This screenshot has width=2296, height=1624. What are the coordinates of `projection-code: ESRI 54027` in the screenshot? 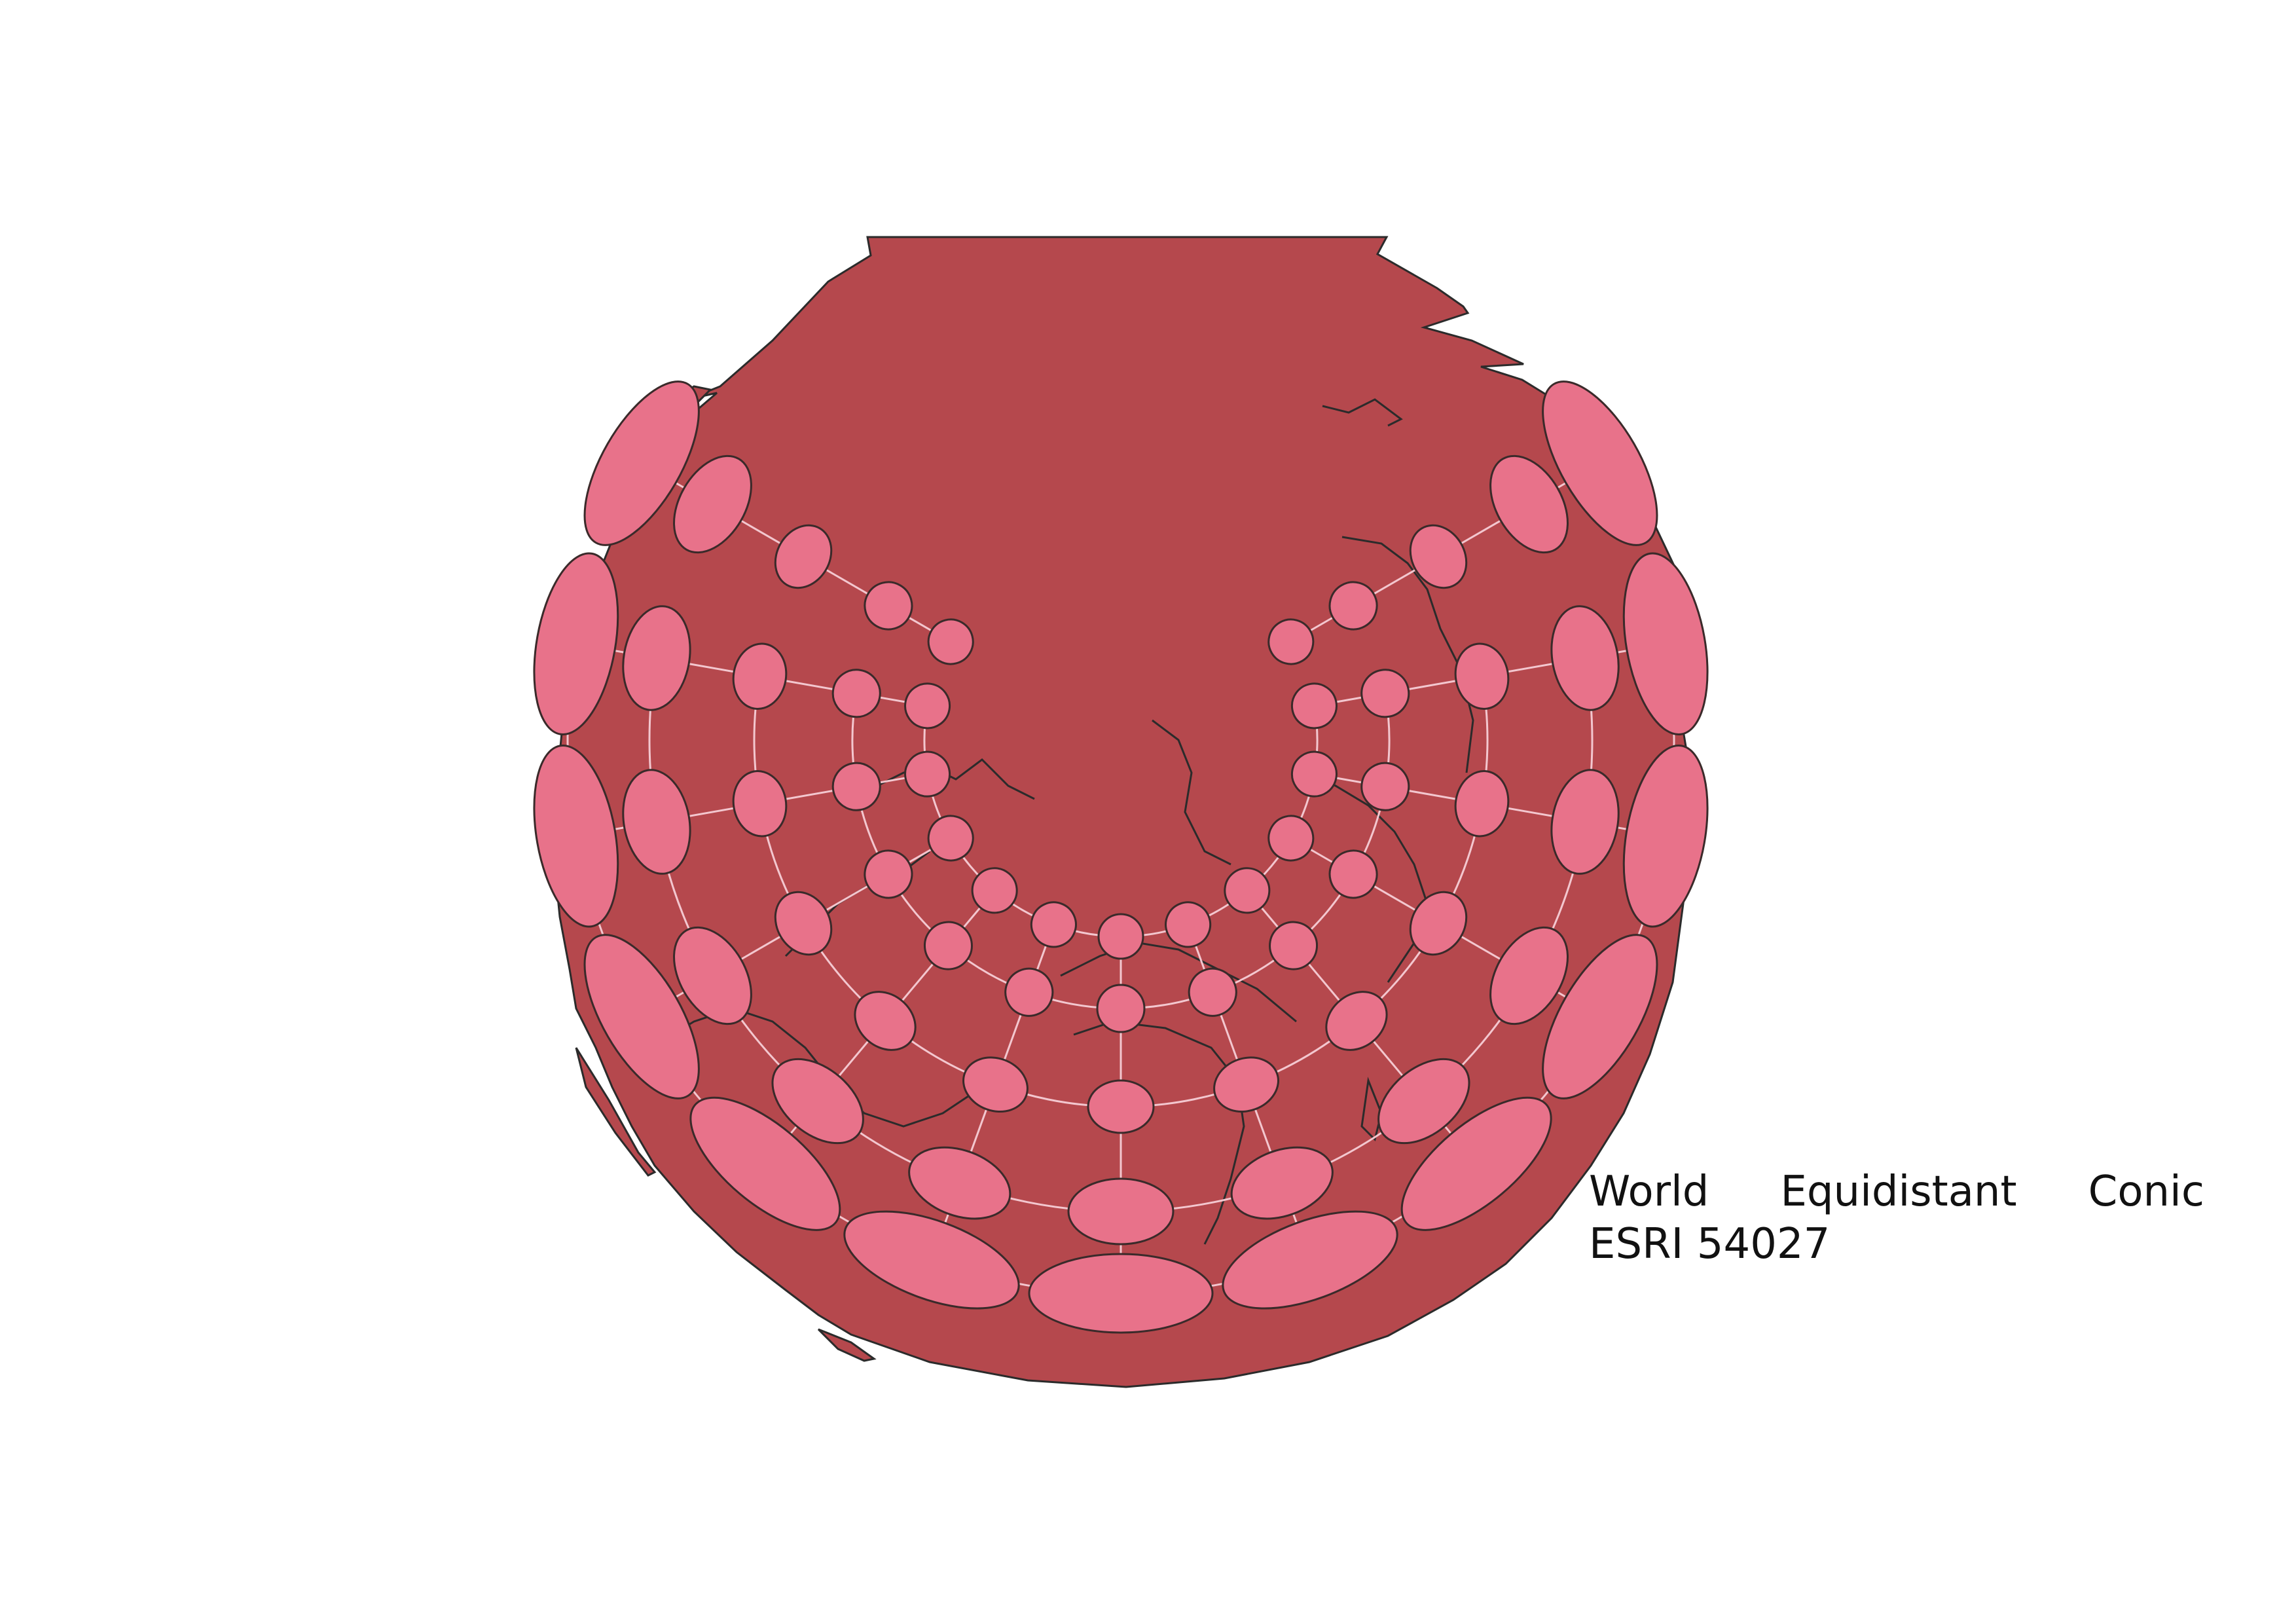 It's located at (1710, 1244).